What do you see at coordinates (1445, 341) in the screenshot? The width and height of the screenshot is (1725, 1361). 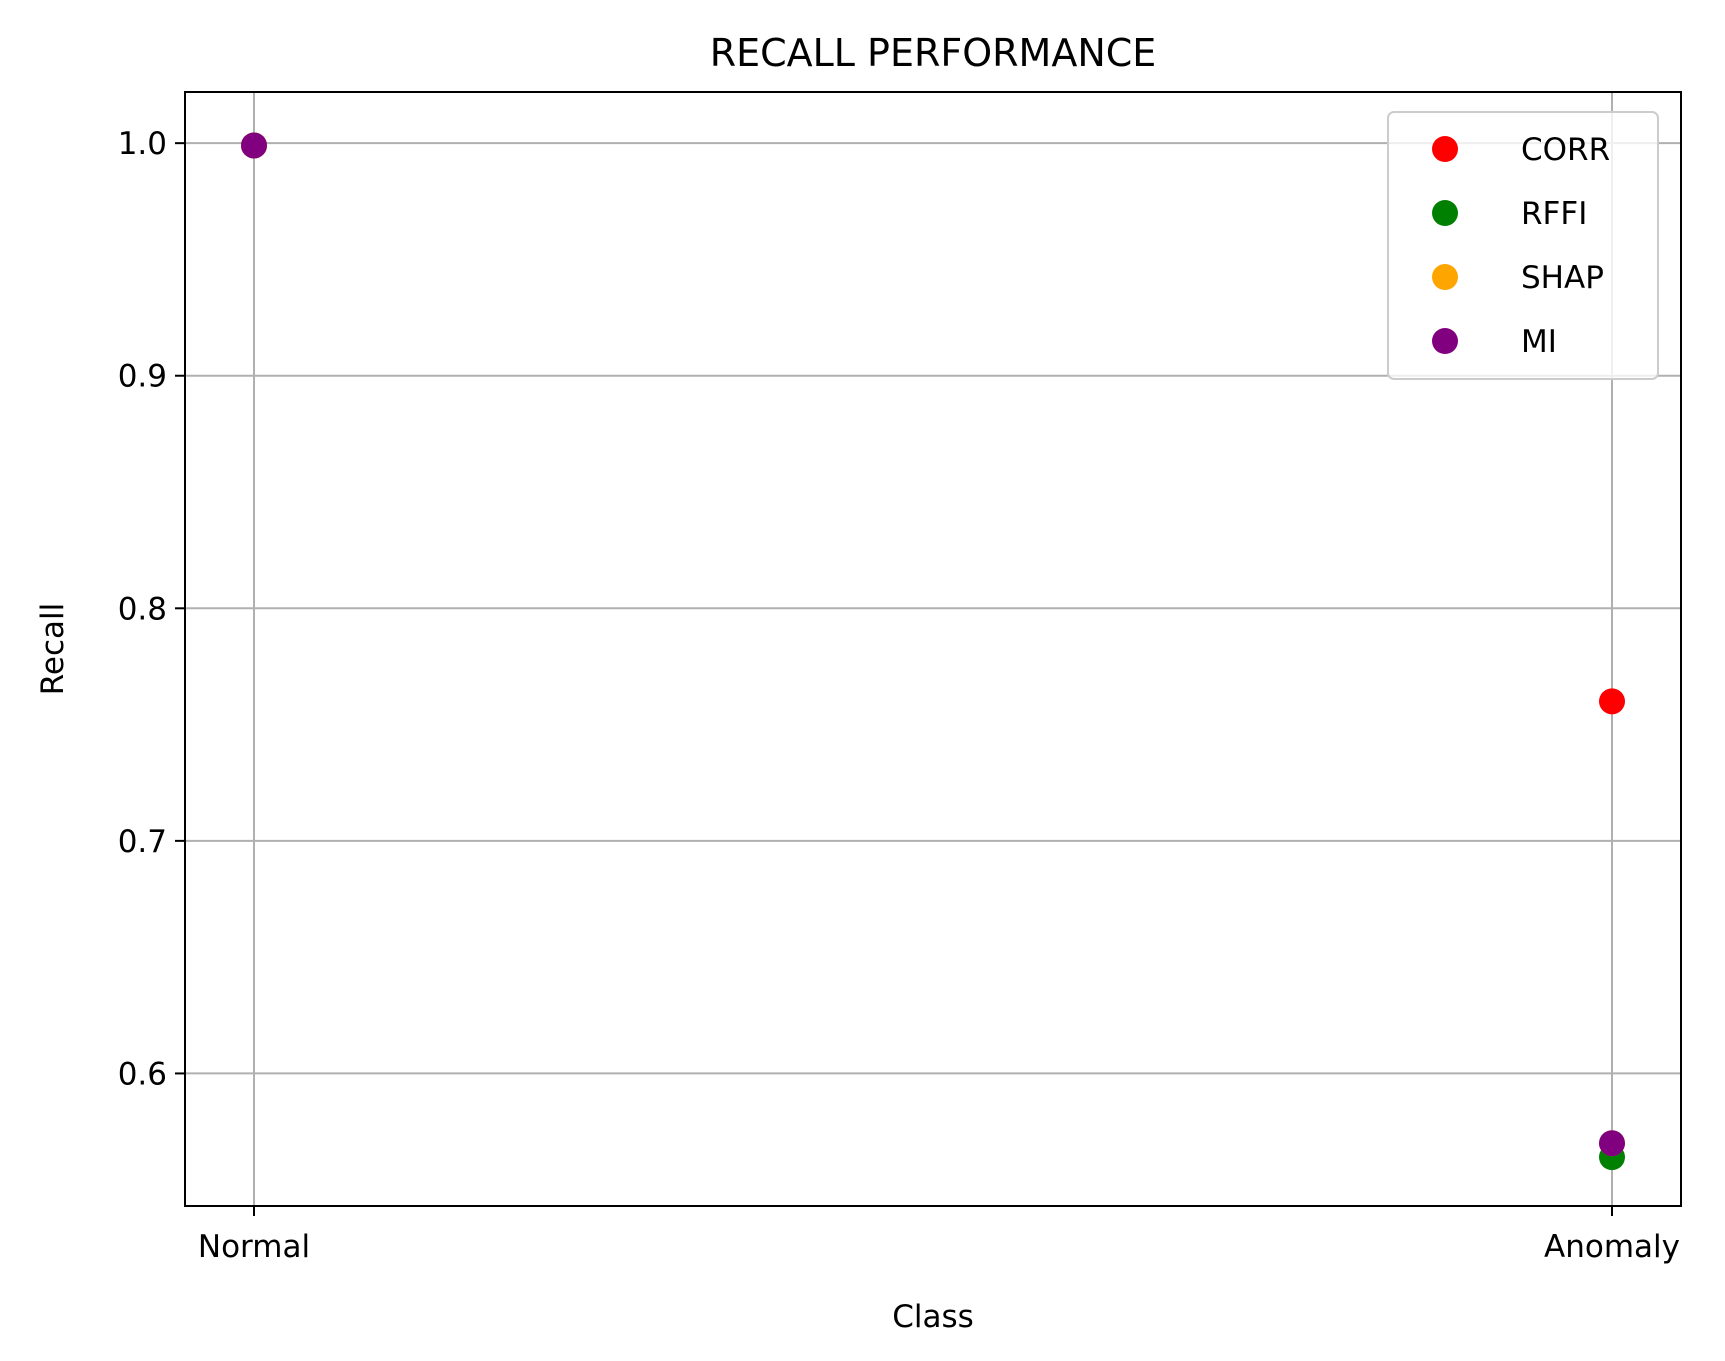 I see `legend-marker-mi` at bounding box center [1445, 341].